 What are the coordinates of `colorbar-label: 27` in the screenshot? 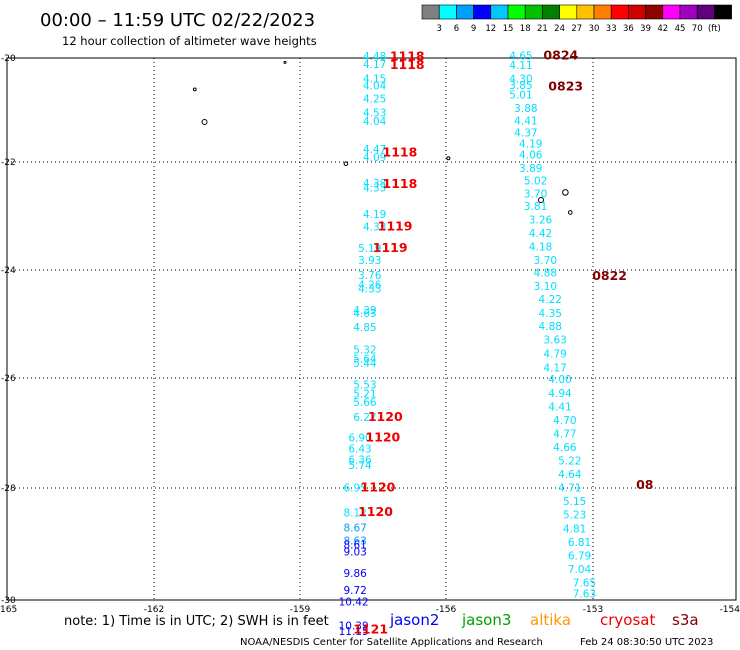 It's located at (576, 29).